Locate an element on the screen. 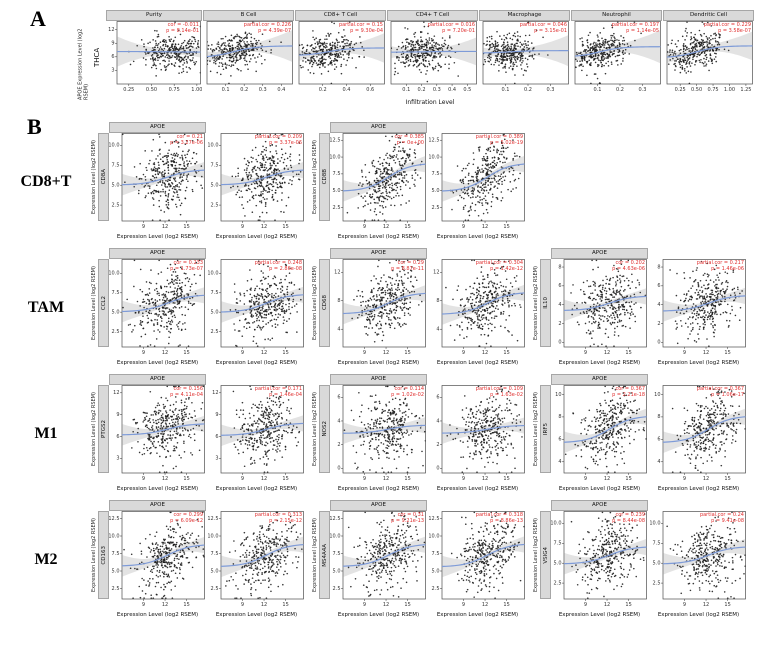 Image resolution: width=759 pixels, height=660 pixels. plot-area: partial.cor = 0.171 p = 1.46e-04 is located at coordinates (256, 435).